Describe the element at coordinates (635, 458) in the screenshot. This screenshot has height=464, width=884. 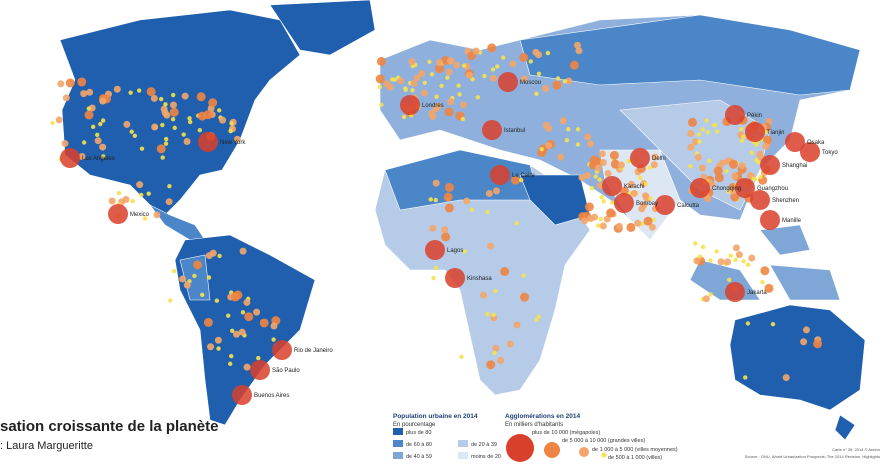
I see `legend-label: de 500 à 1 000 (villes)` at that location.